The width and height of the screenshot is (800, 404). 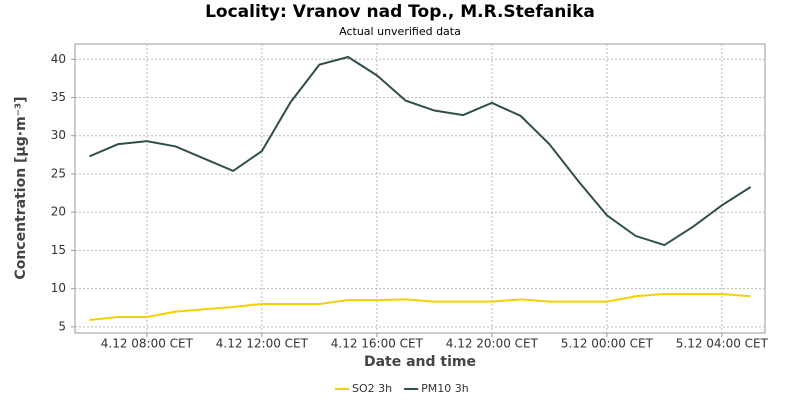 What do you see at coordinates (372, 388) in the screenshot?
I see `legend-label: SO2 3h` at bounding box center [372, 388].